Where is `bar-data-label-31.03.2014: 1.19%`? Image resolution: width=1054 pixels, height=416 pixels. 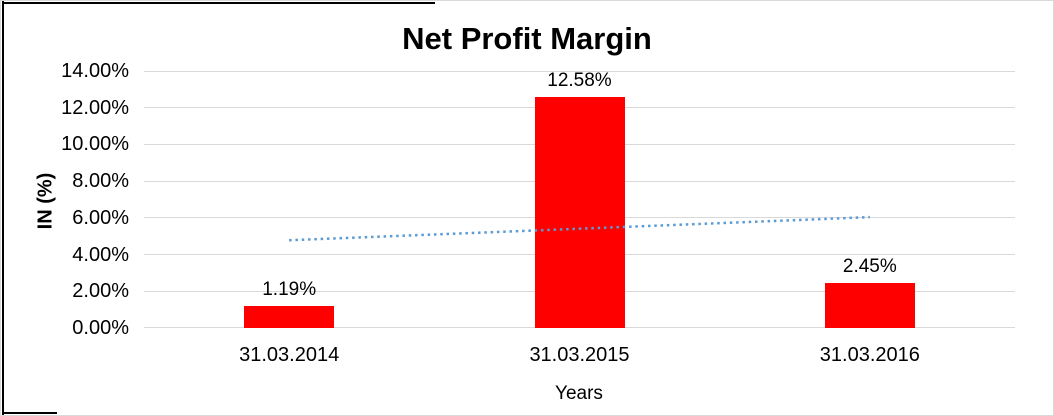
bar-data-label-31.03.2014: 1.19% is located at coordinates (289, 290).